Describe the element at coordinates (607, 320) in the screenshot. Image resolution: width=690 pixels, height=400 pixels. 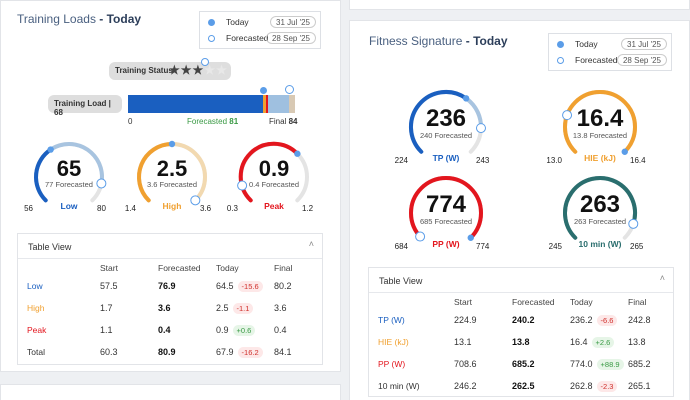
I see `delta-badge: -6.6` at that location.